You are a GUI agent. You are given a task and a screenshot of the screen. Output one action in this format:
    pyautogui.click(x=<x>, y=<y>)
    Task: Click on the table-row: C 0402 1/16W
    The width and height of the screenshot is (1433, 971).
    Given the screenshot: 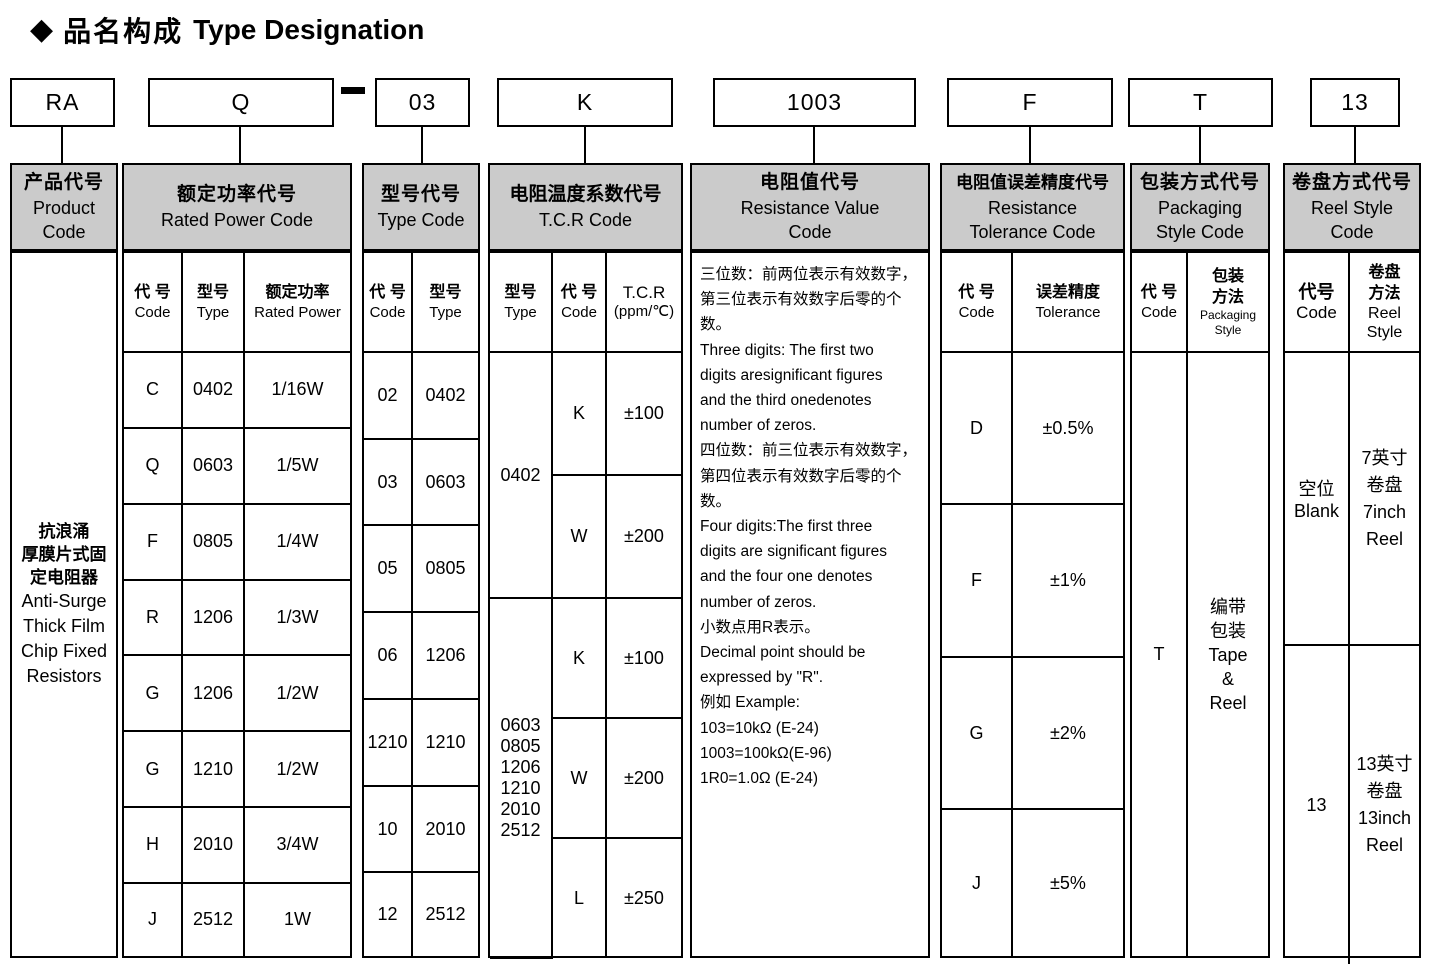 What is the action you would take?
    pyautogui.click(x=237, y=390)
    